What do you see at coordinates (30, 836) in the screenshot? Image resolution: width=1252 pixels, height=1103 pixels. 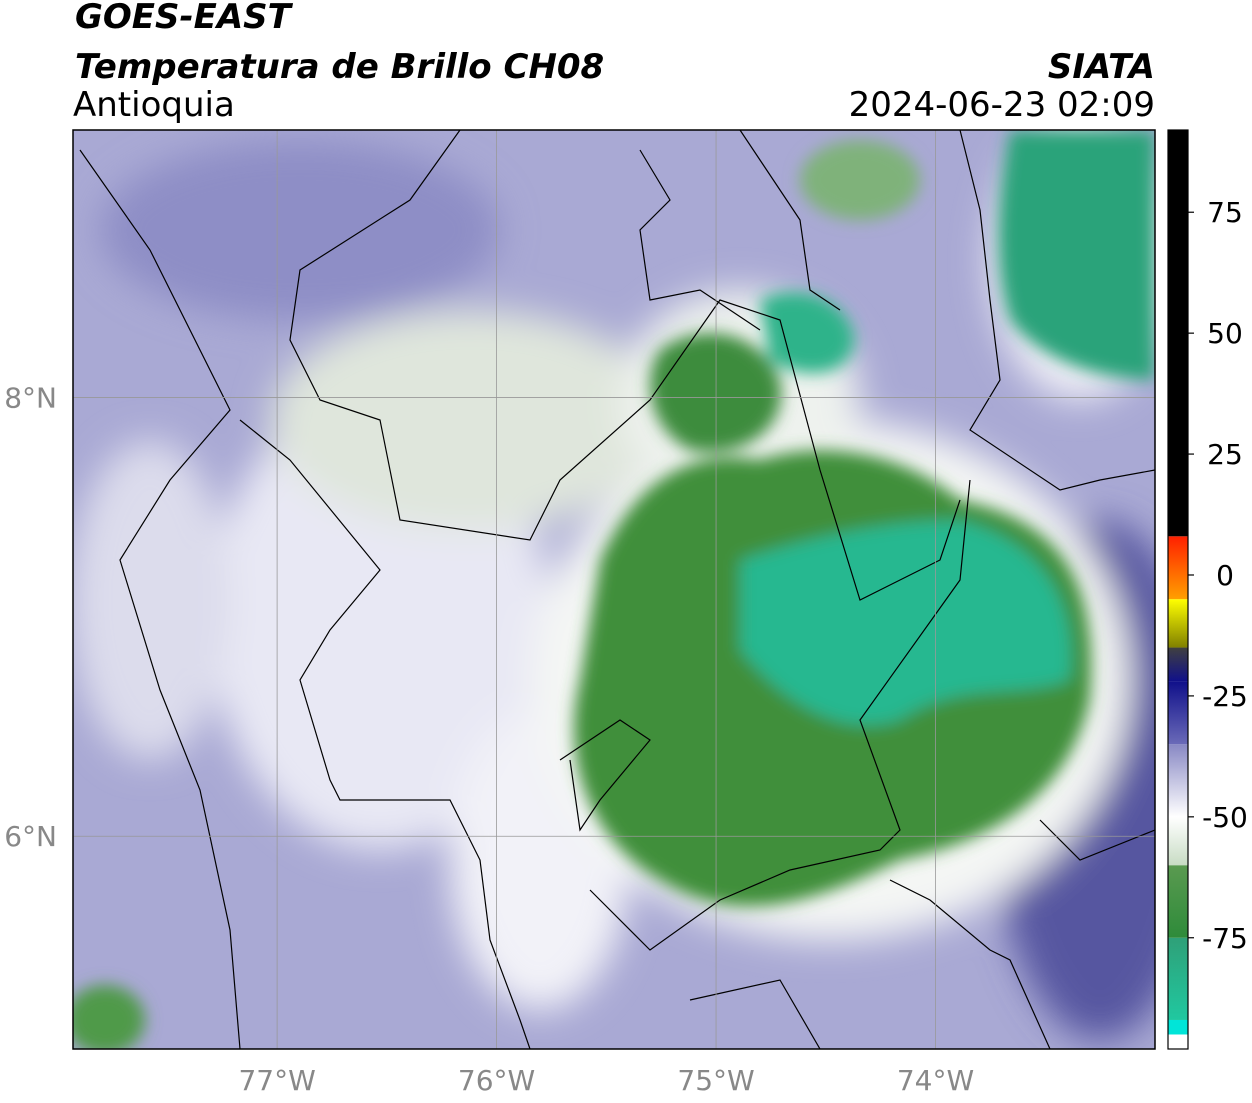 I see `y-tick-label: 6°N` at bounding box center [30, 836].